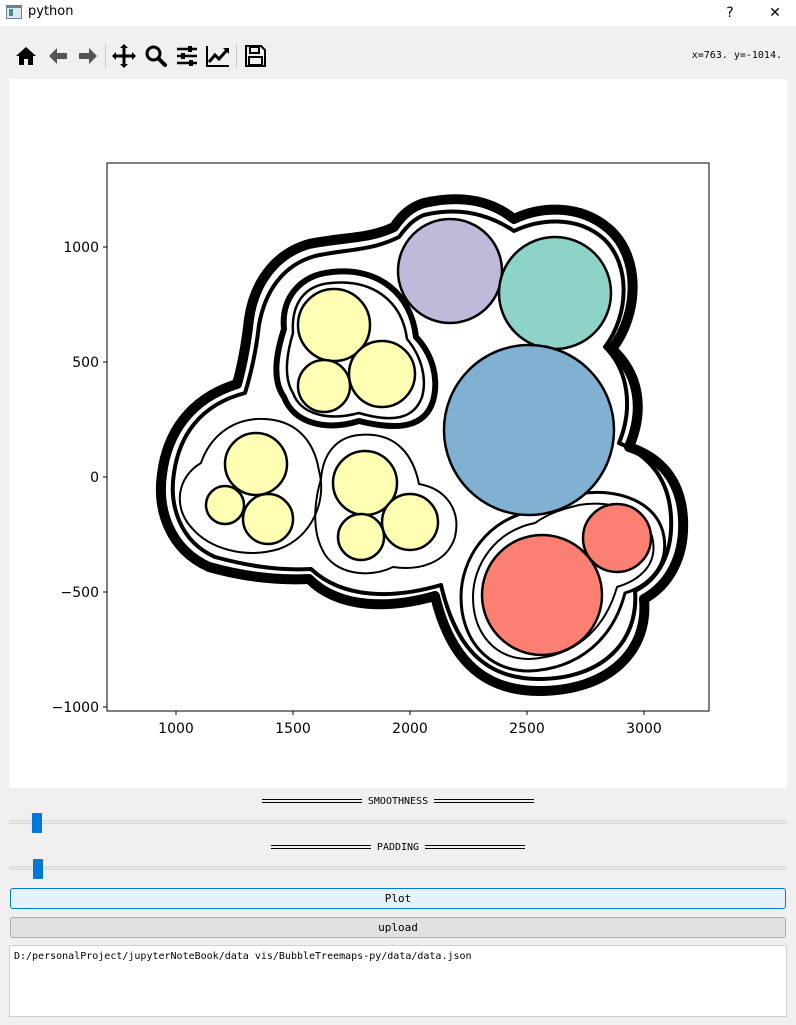  What do you see at coordinates (81, 248) in the screenshot?
I see `y-tick-label: 1000` at bounding box center [81, 248].